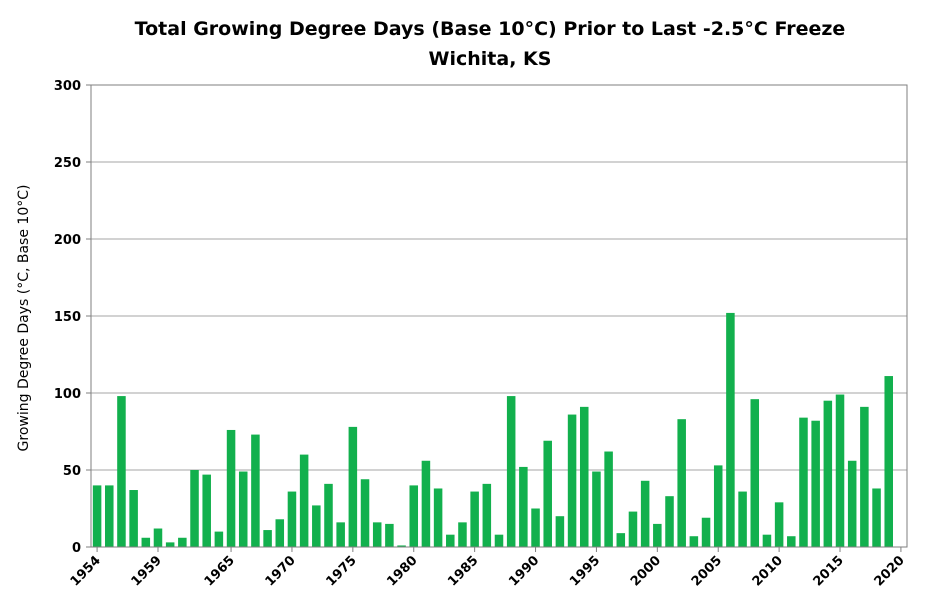 This screenshot has width=930, height=603. Describe the element at coordinates (499, 540) in the screenshot. I see `bar-1987` at that location.